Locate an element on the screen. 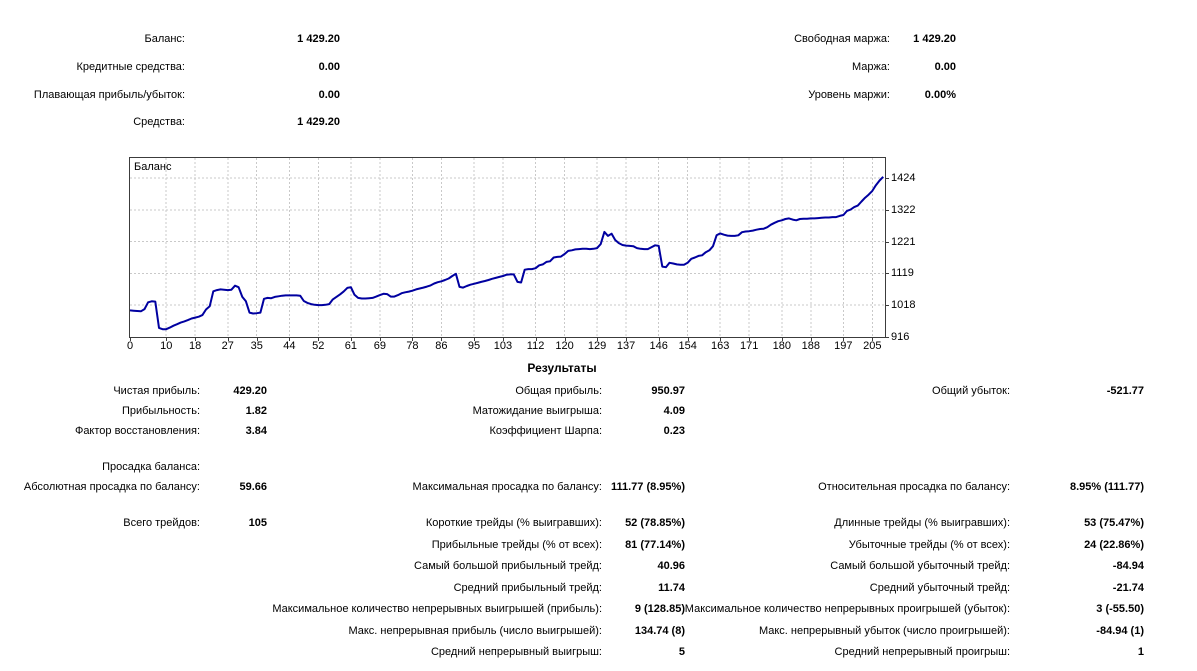 The height and width of the screenshot is (671, 1197). y-axis-tick-label: 1018 is located at coordinates (903, 305).